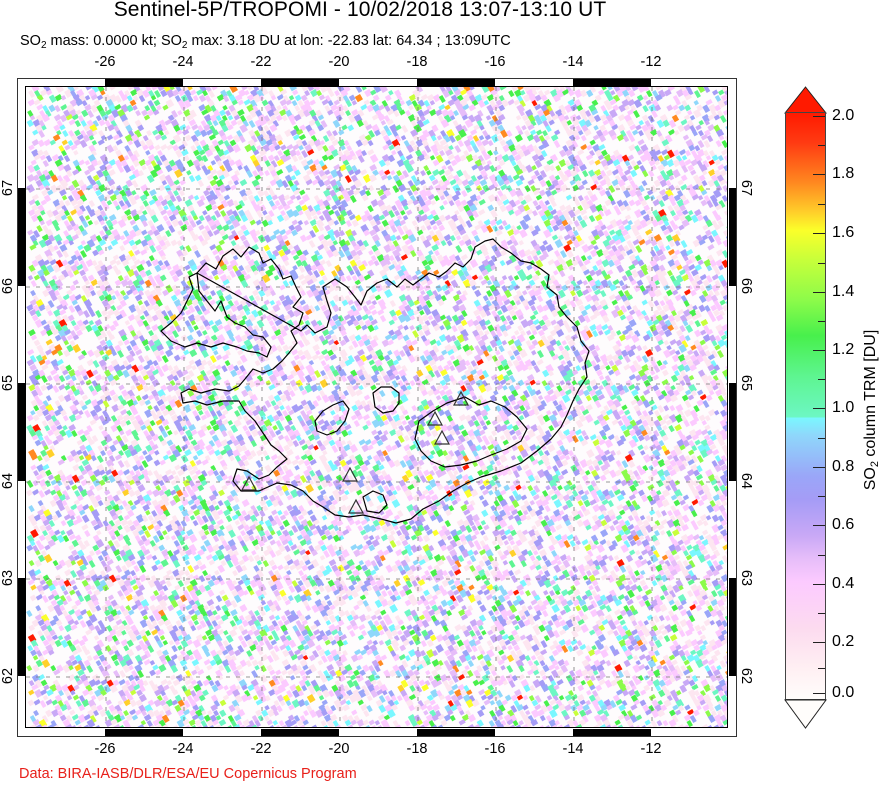  Describe the element at coordinates (261, 749) in the screenshot. I see `longitude-label: -22` at that location.